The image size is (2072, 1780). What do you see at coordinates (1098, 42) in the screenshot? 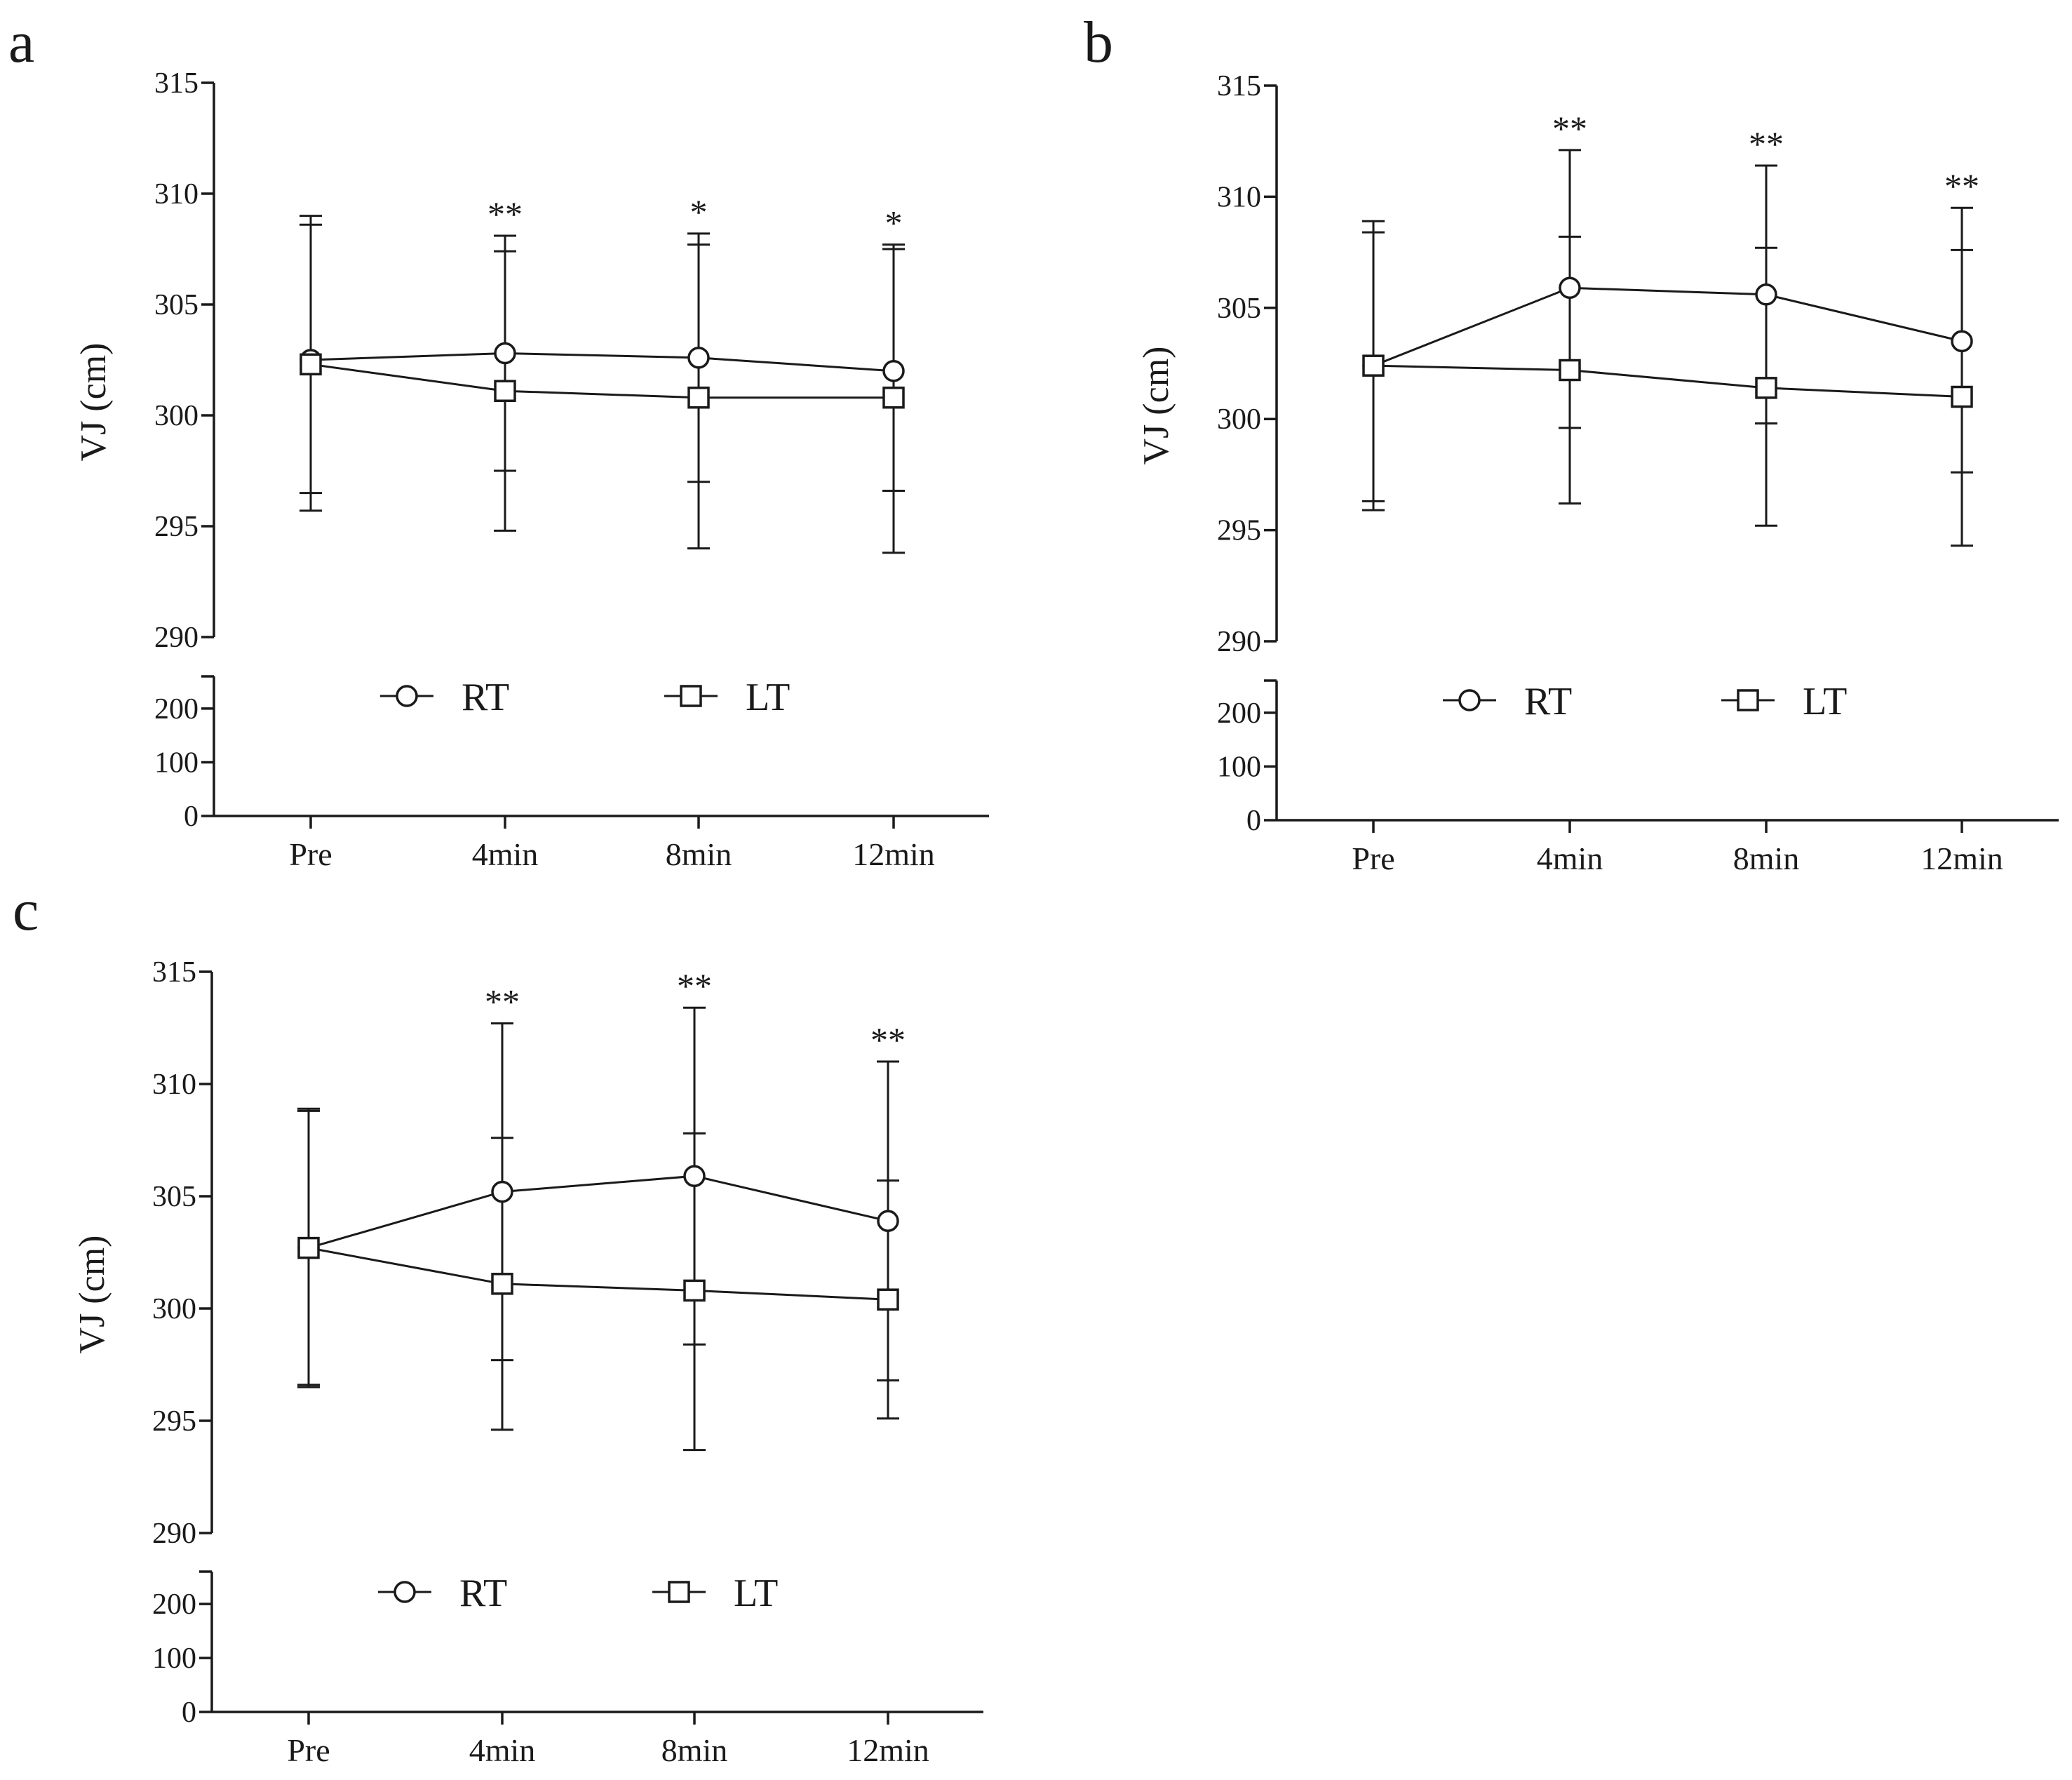
I see `panel-letter: b` at bounding box center [1098, 42].